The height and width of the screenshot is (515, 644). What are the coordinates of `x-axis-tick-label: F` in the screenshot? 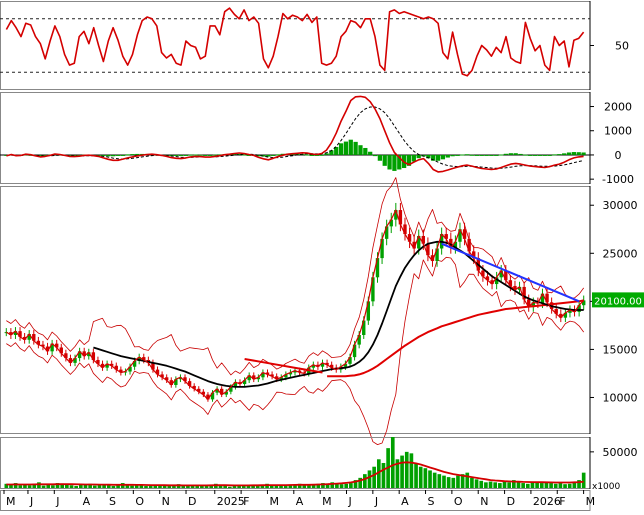 It's located at (246, 501).